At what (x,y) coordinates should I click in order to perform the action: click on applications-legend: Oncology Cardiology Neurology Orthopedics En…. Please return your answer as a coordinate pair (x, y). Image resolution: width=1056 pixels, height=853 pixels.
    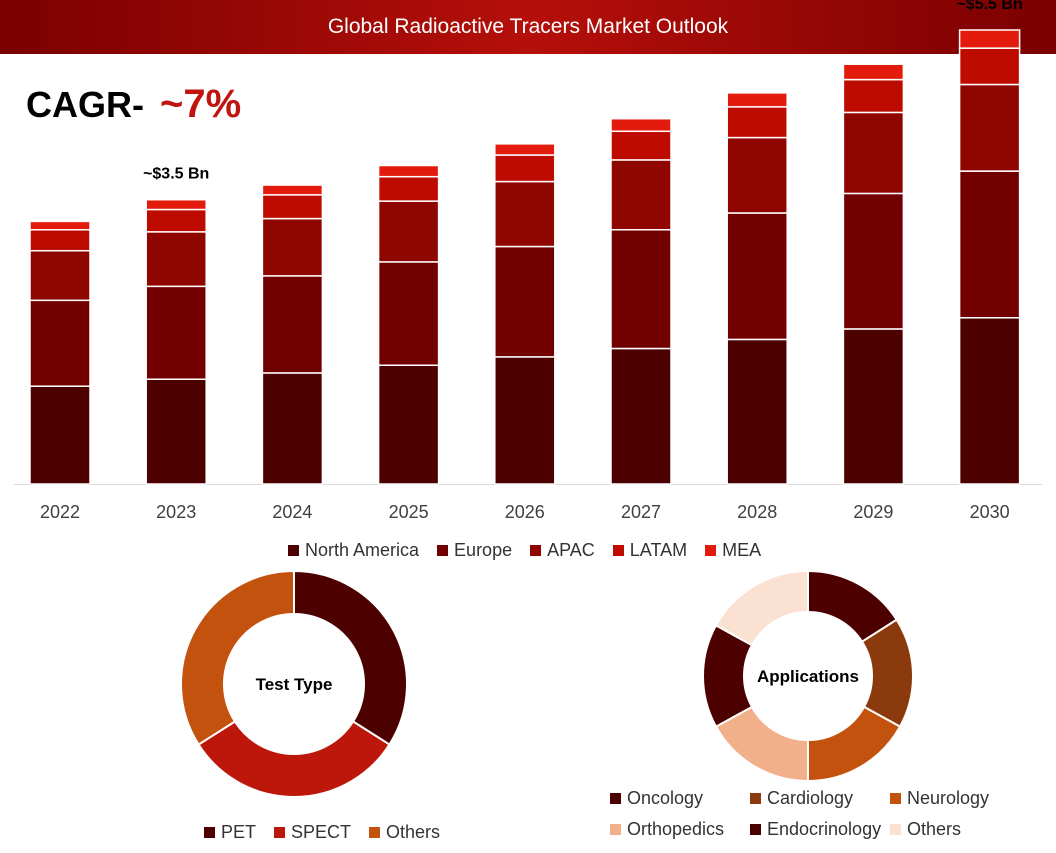
    Looking at the image, I should click on (820, 814).